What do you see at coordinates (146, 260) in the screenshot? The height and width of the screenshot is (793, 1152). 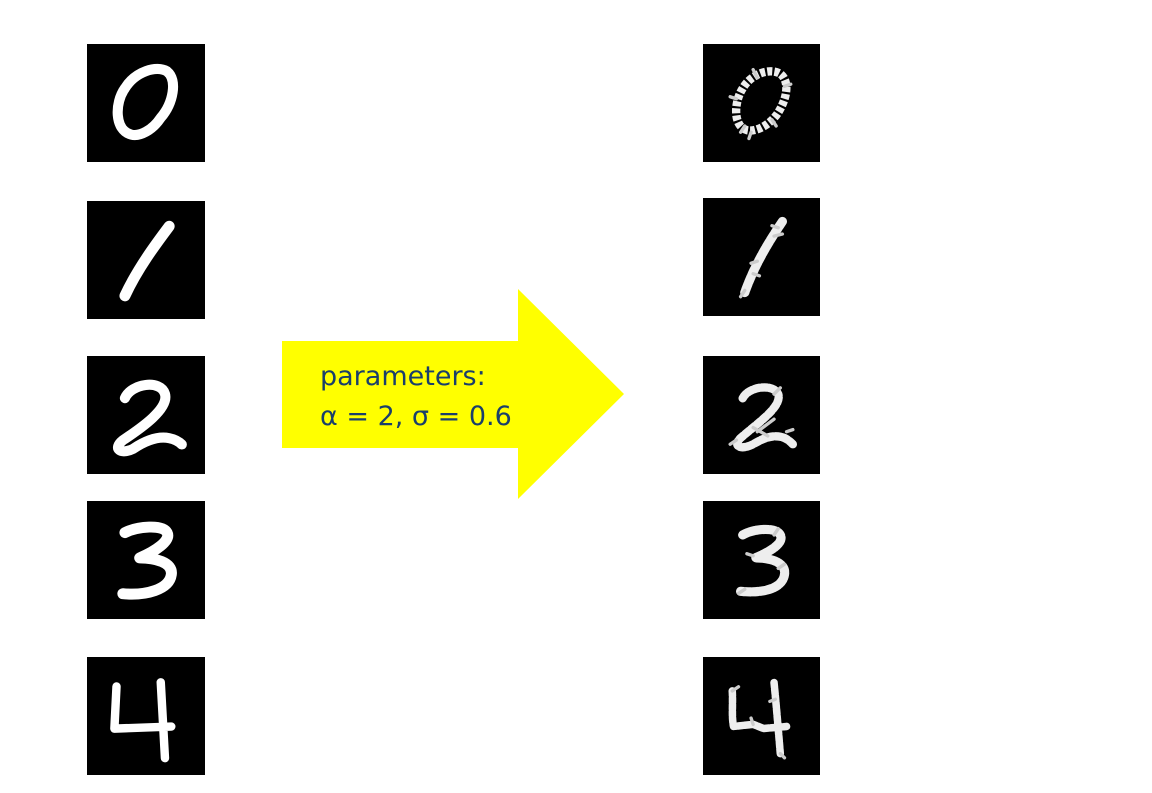 I see `original-digit-1-image` at bounding box center [146, 260].